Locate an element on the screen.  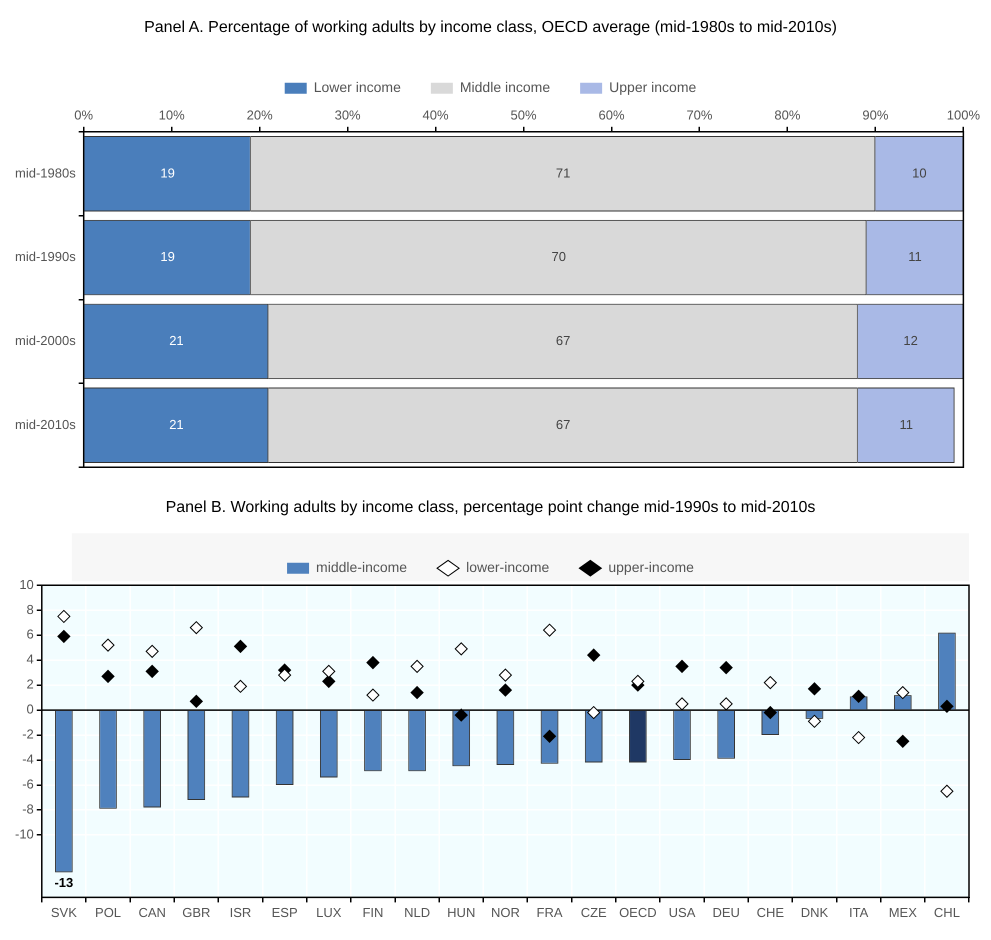
x-tick-label: 20% is located at coordinates (260, 115).